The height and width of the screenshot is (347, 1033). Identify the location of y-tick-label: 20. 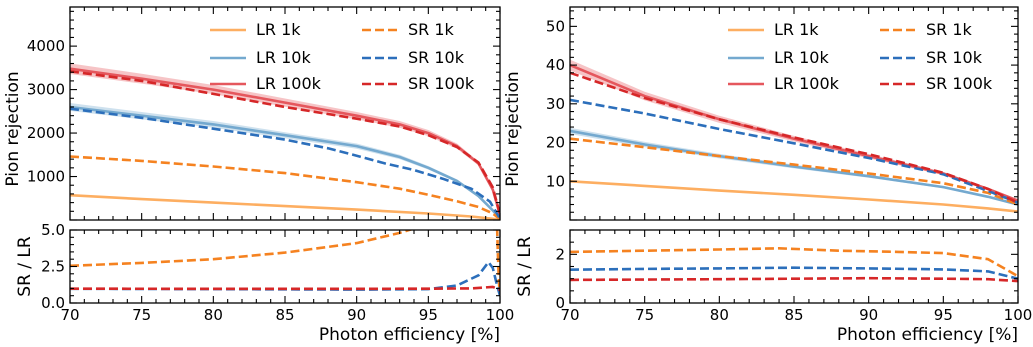
(555, 143).